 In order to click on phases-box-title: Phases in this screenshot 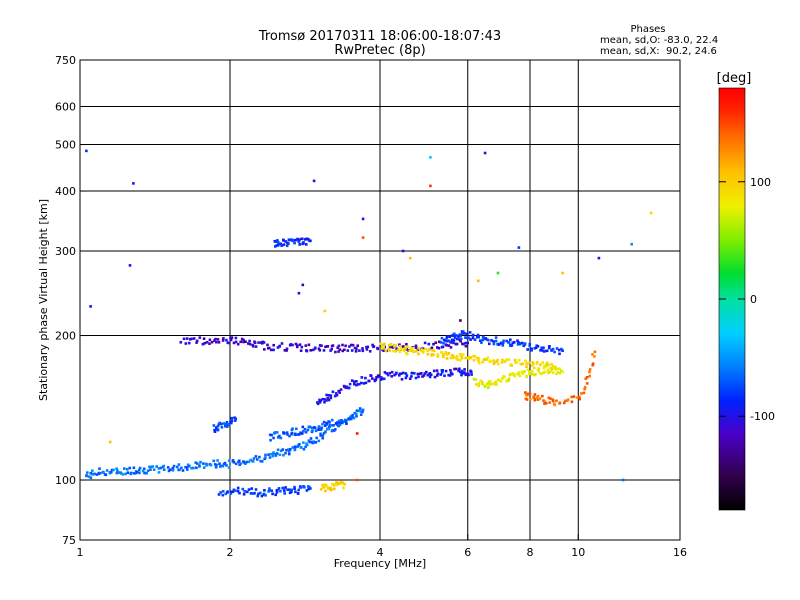, I will do `click(647, 29)`.